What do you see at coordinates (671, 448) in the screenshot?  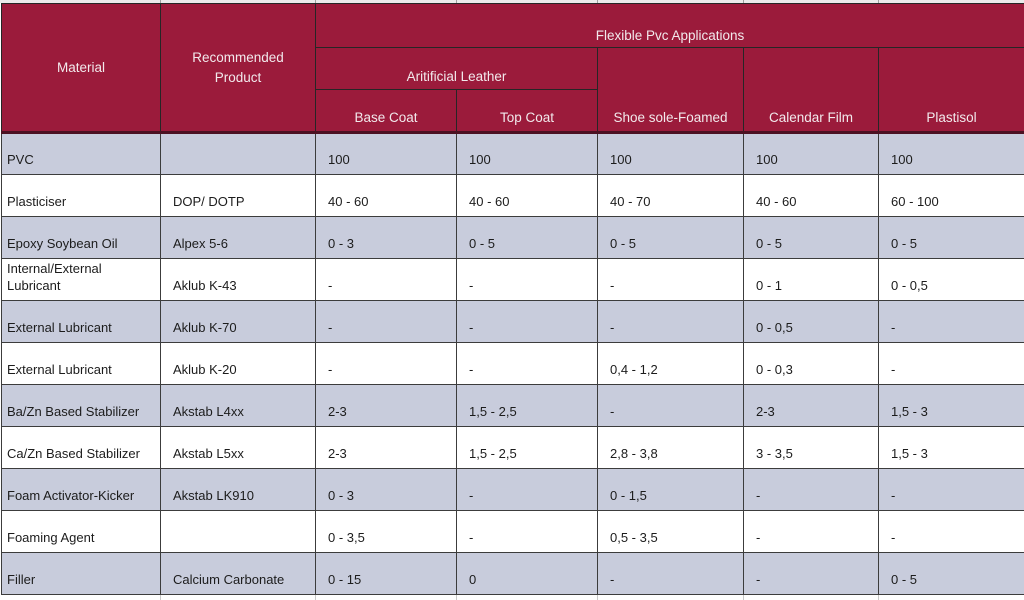 I see `cell-shoe-sole: 2,8 - 3,8` at bounding box center [671, 448].